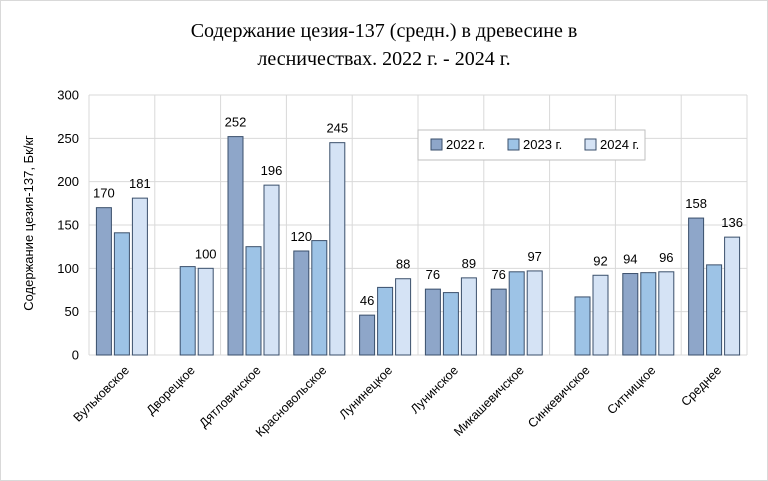 This screenshot has width=768, height=481. What do you see at coordinates (534, 256) in the screenshot?
I see `data-label: 97` at bounding box center [534, 256].